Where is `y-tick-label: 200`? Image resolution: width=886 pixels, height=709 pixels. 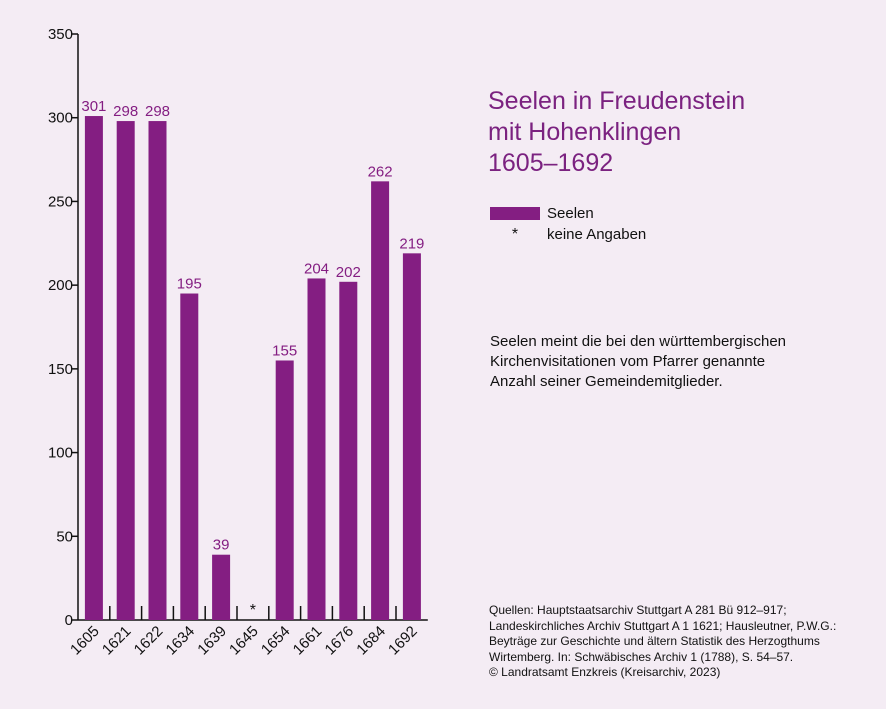 y-tick-label: 200 is located at coordinates (60, 285).